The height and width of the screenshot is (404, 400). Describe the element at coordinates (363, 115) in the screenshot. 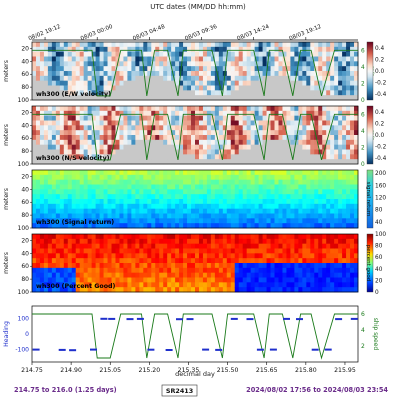

I see `overlay-tick-label: 6` at that location.